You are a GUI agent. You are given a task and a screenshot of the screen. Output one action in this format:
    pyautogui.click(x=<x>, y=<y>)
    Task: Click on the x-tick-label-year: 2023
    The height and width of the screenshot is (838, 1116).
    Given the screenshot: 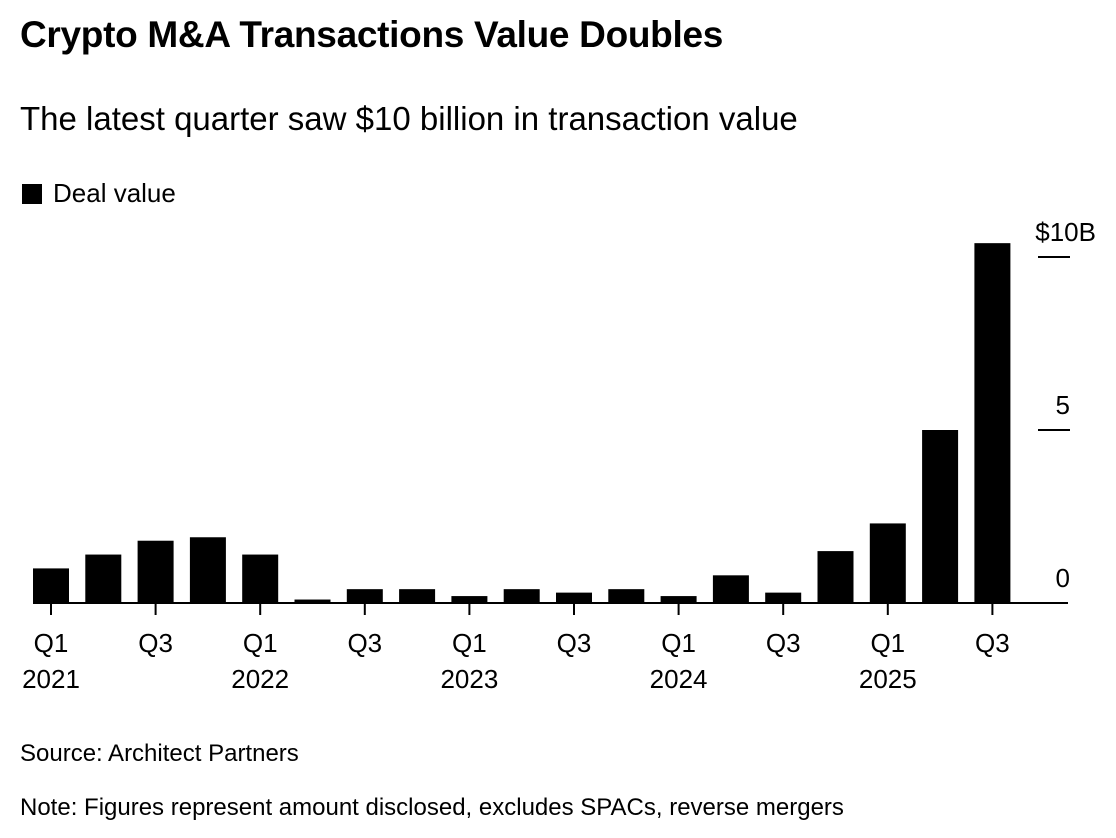 What is the action you would take?
    pyautogui.click(x=469, y=679)
    